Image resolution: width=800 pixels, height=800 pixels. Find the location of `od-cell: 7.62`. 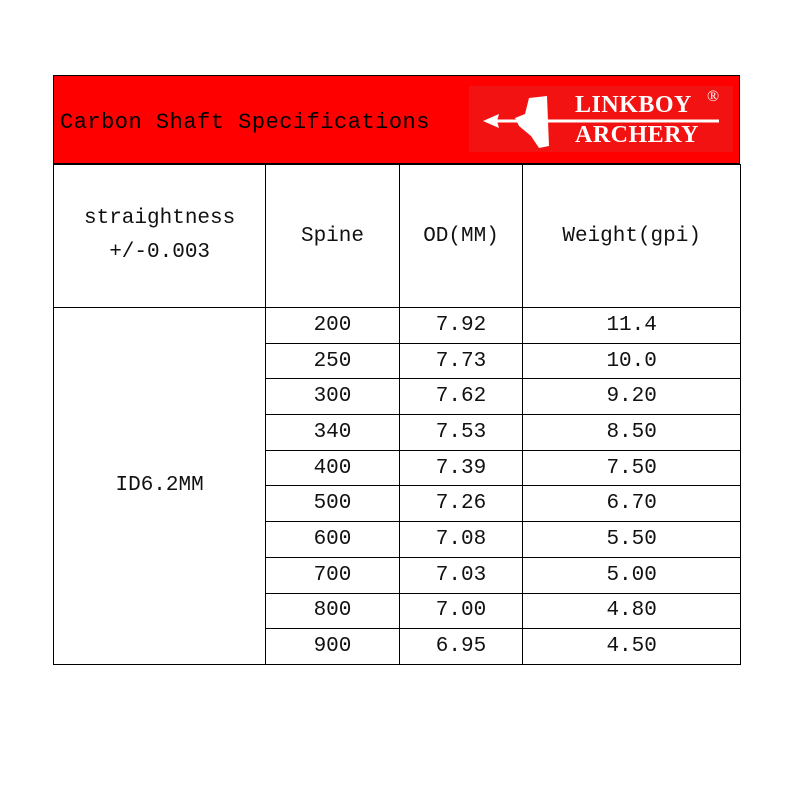

od-cell: 7.62 is located at coordinates (461, 397).